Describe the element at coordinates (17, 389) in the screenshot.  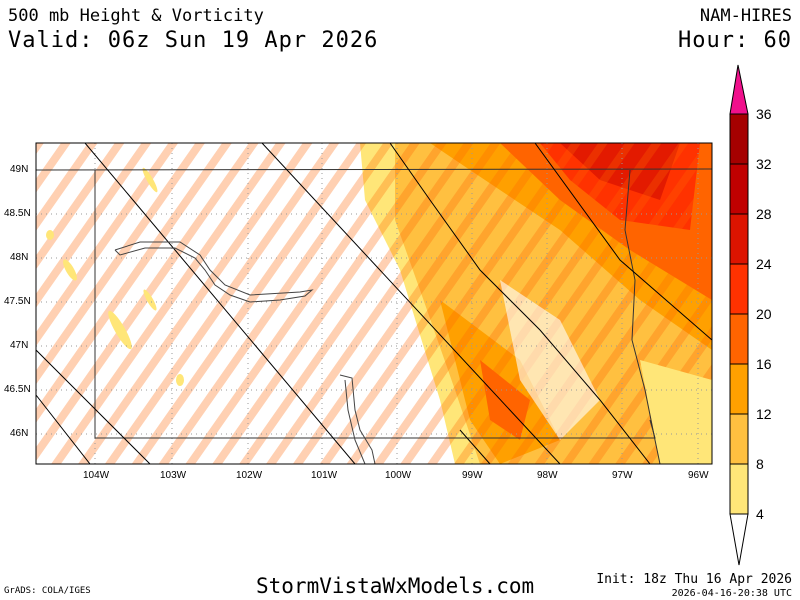
I see `lat-label: 46.5N` at that location.